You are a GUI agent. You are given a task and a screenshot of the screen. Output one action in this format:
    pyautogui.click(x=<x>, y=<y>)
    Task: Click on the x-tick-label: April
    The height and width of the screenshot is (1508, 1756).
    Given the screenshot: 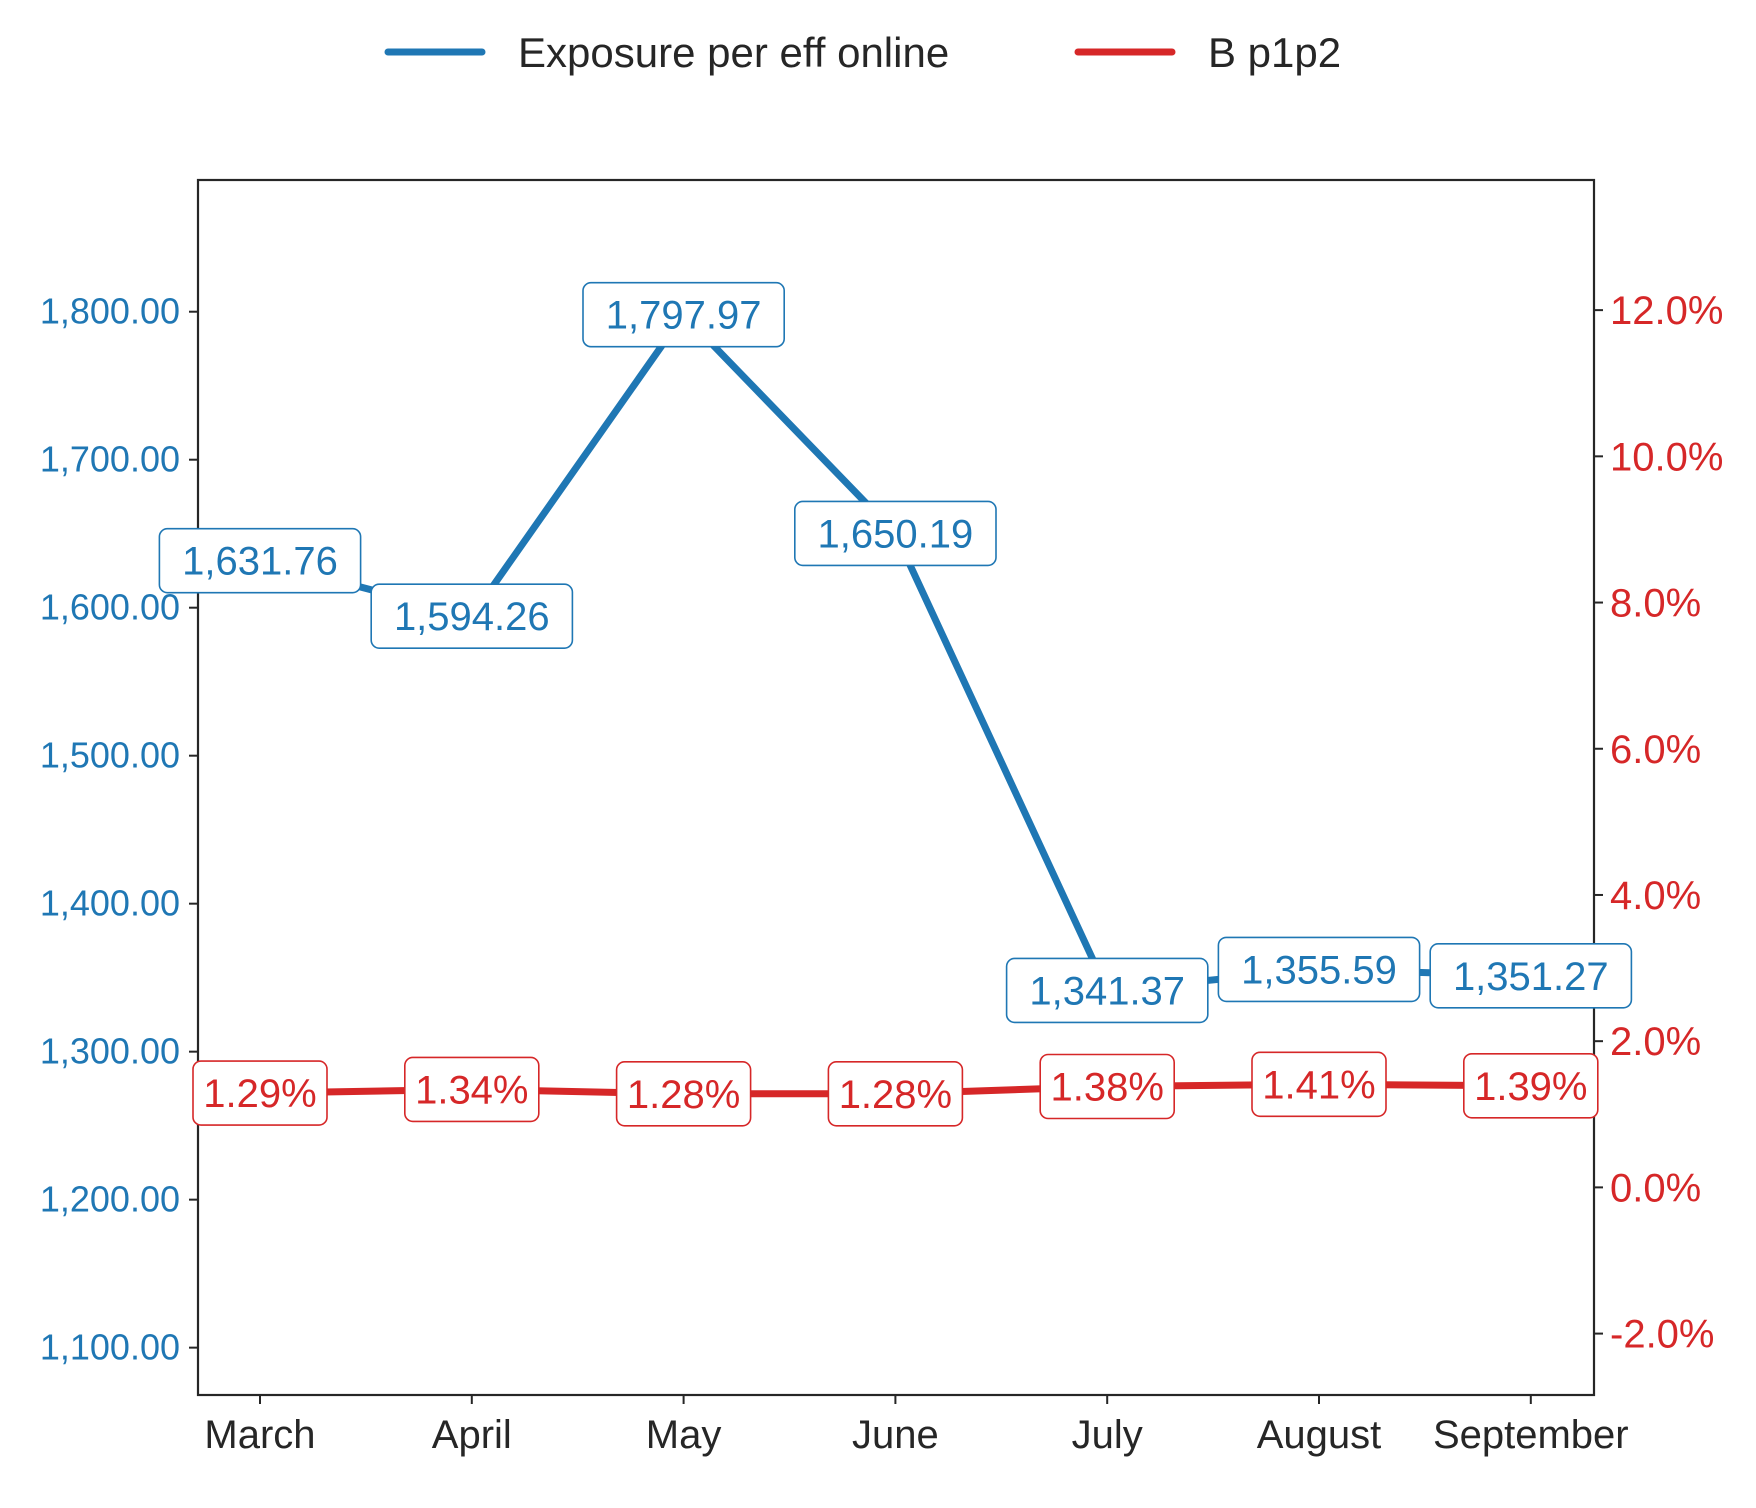 What is the action you would take?
    pyautogui.click(x=472, y=1435)
    